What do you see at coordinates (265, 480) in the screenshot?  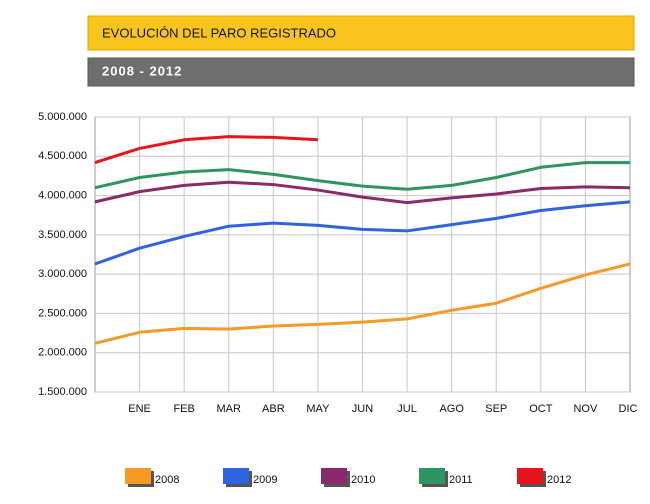 I see `legend-label: 2009` at bounding box center [265, 480].